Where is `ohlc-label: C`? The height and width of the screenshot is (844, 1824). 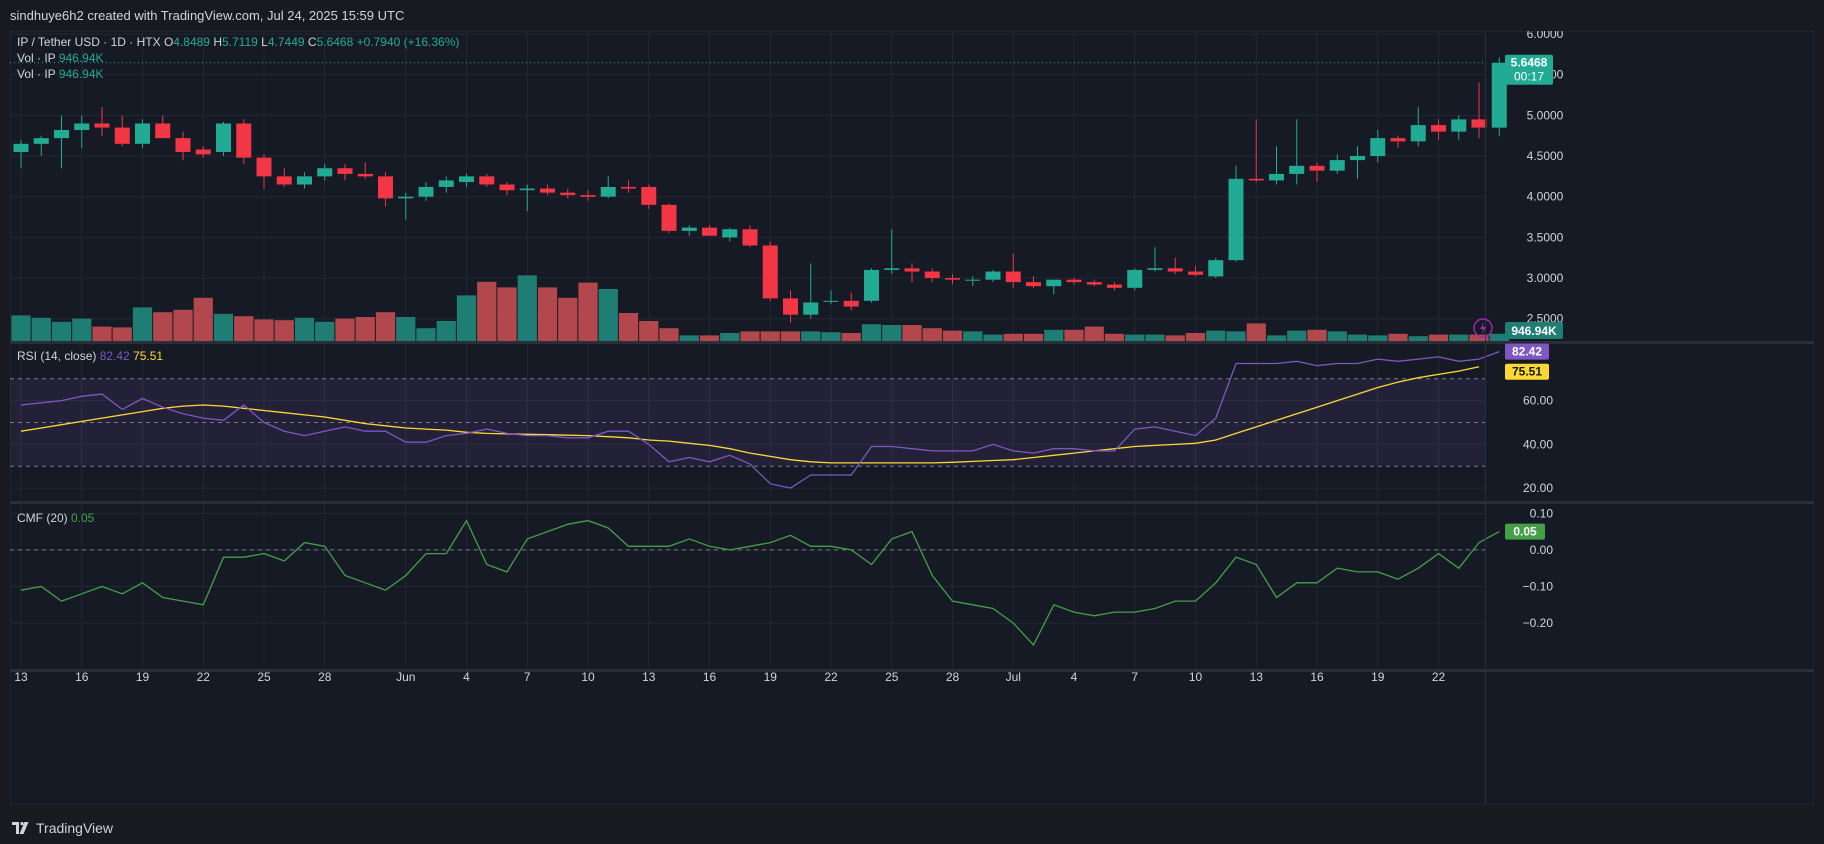
ohlc-label: C is located at coordinates (312, 42).